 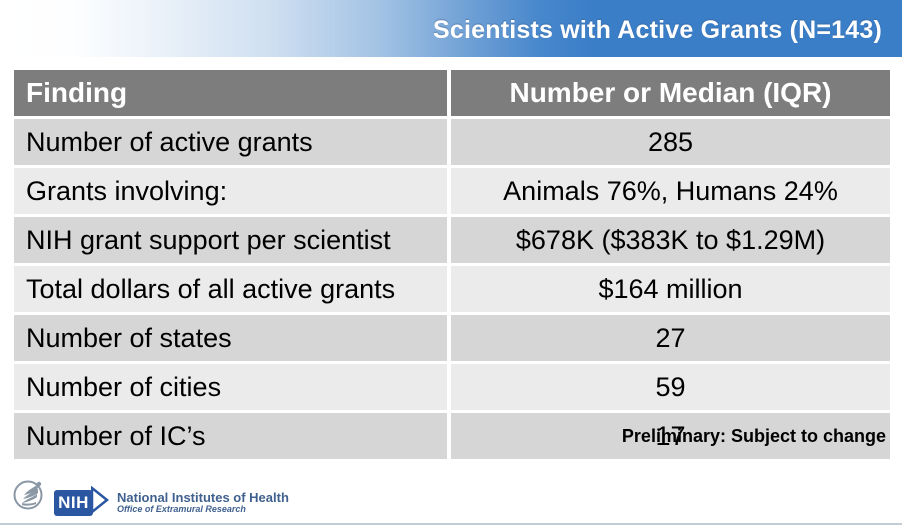 I want to click on org-name: National Institutes of Health, so click(x=203, y=497).